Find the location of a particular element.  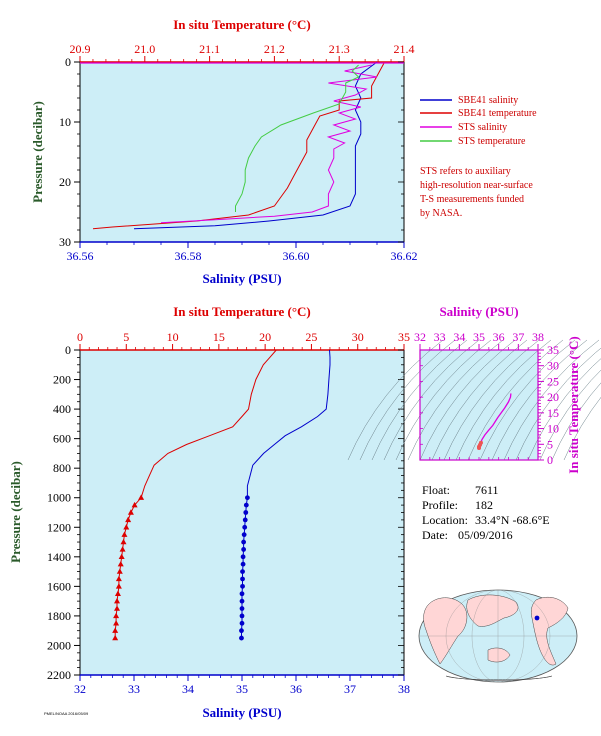

top-temp-tick-label: 21.2 is located at coordinates (274, 49).